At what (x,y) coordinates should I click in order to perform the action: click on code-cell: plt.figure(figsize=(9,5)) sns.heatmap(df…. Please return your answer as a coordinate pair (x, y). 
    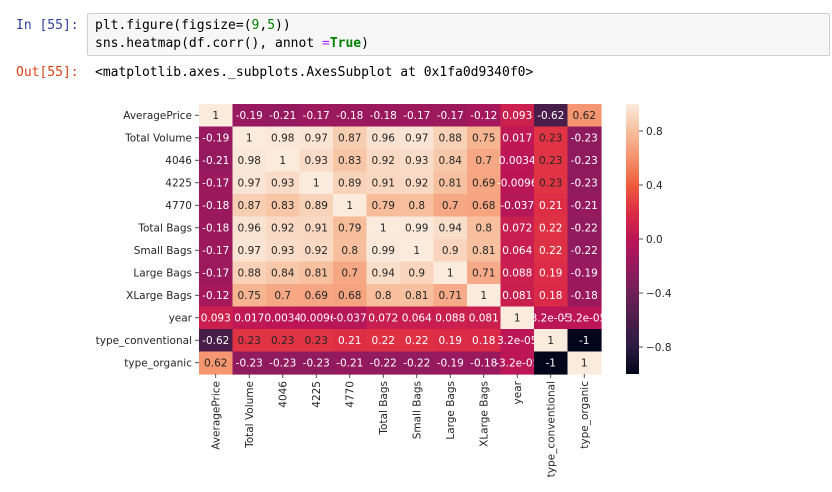
    Looking at the image, I should click on (458, 34).